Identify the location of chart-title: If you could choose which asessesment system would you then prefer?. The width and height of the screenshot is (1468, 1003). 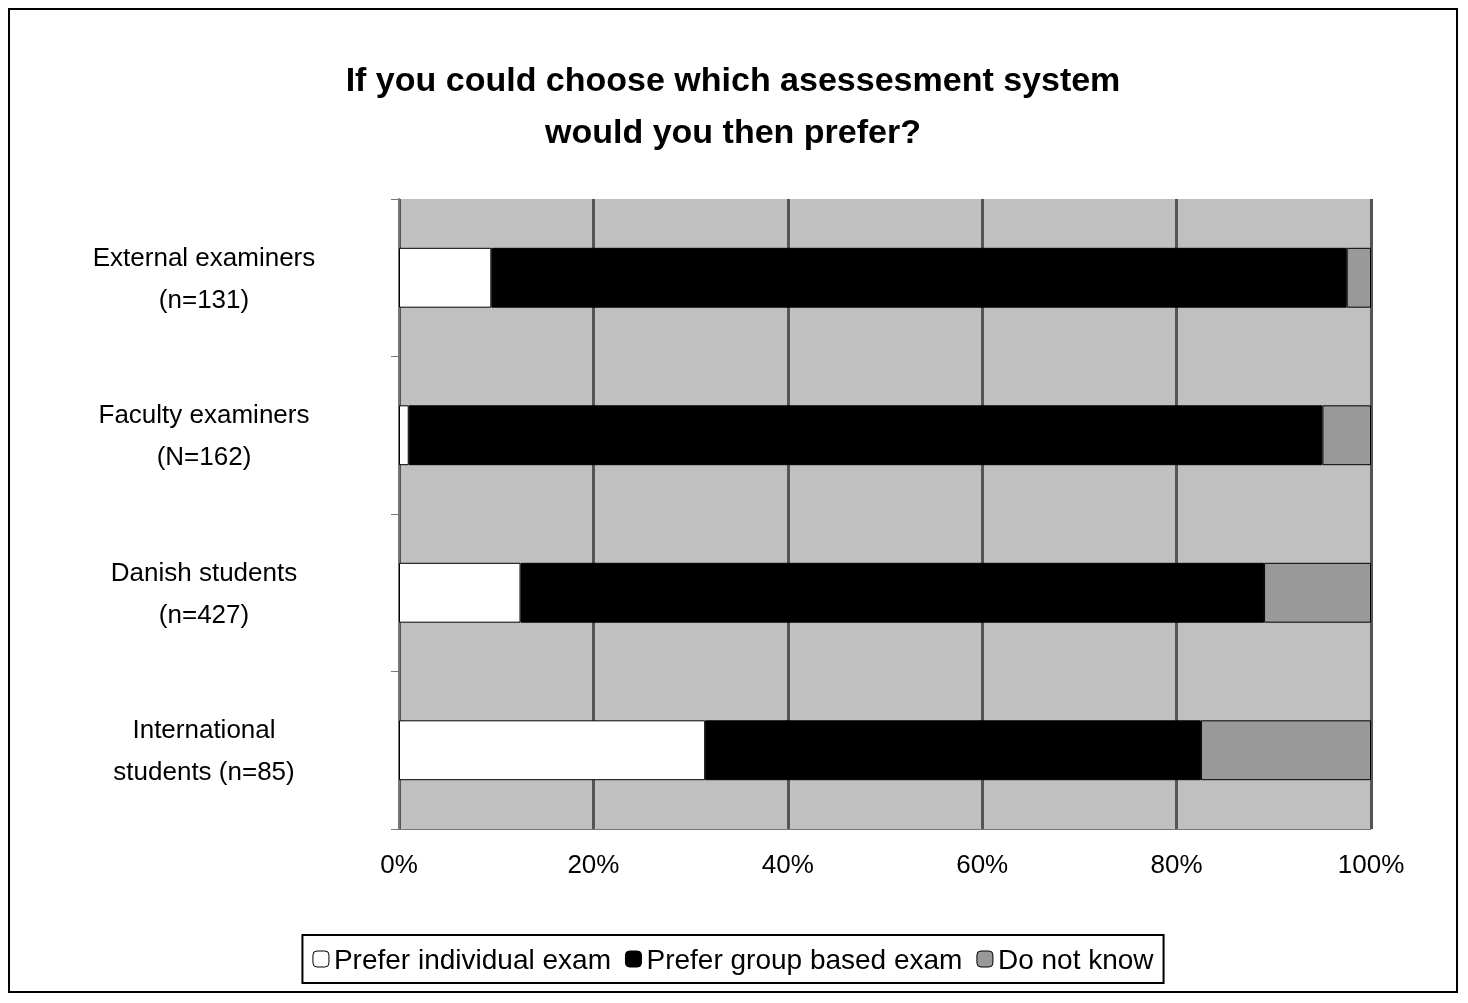
(733, 105).